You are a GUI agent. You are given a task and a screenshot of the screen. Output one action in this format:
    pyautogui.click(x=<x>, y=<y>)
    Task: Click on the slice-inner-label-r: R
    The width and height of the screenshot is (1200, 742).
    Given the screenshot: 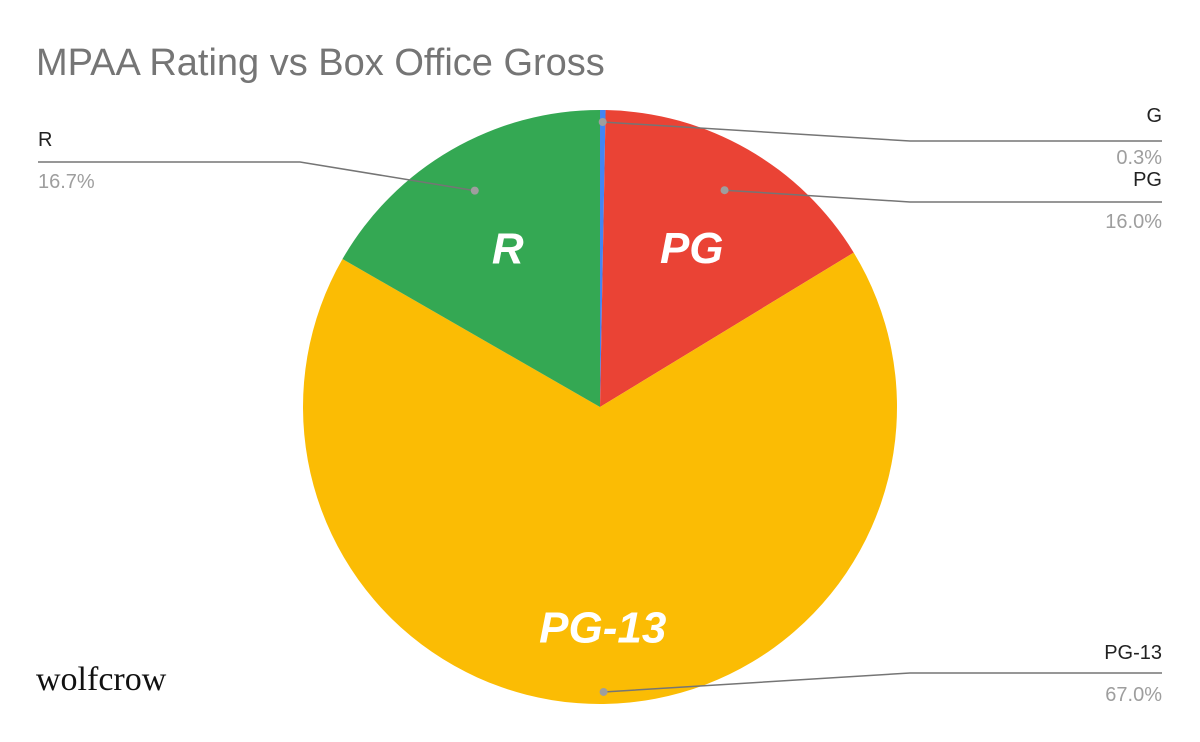 What is the action you would take?
    pyautogui.click(x=508, y=248)
    